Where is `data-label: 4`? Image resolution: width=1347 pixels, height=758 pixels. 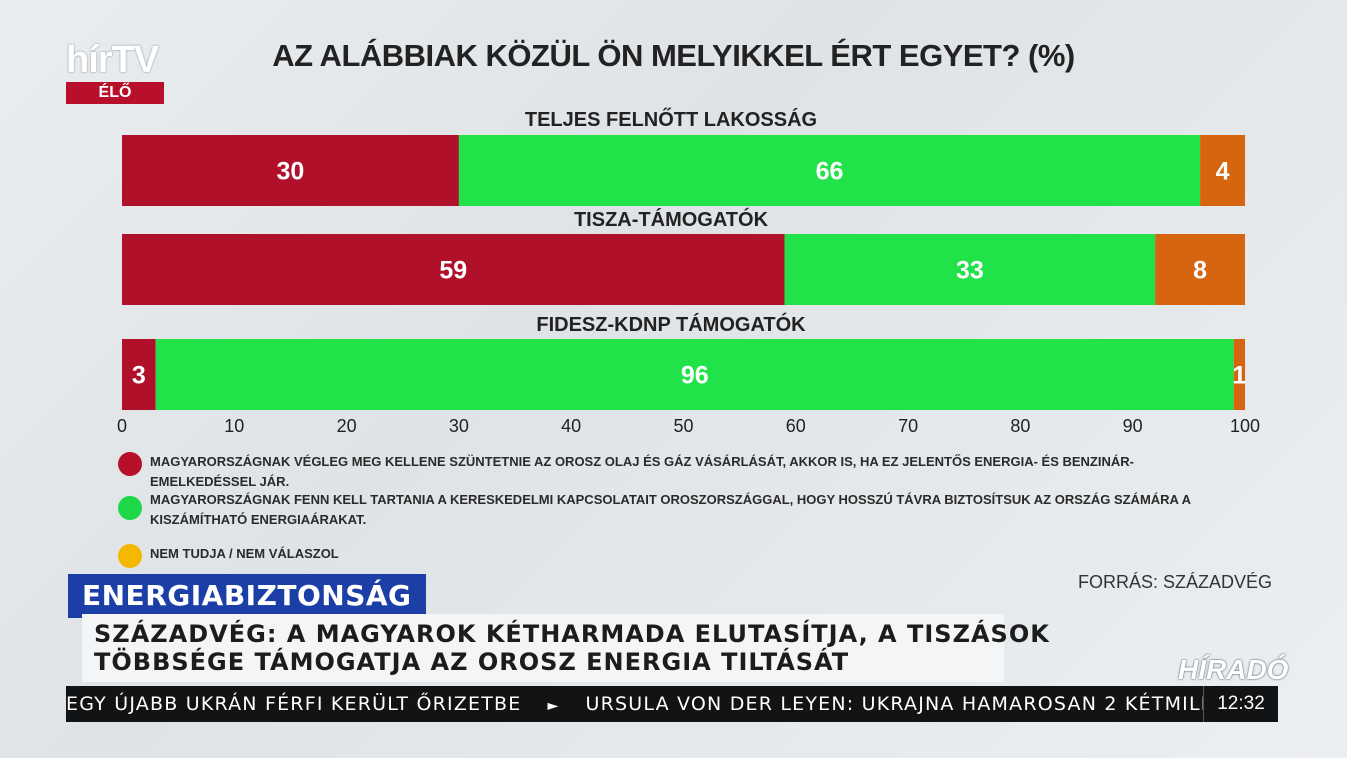
data-label: 4 is located at coordinates (1223, 172).